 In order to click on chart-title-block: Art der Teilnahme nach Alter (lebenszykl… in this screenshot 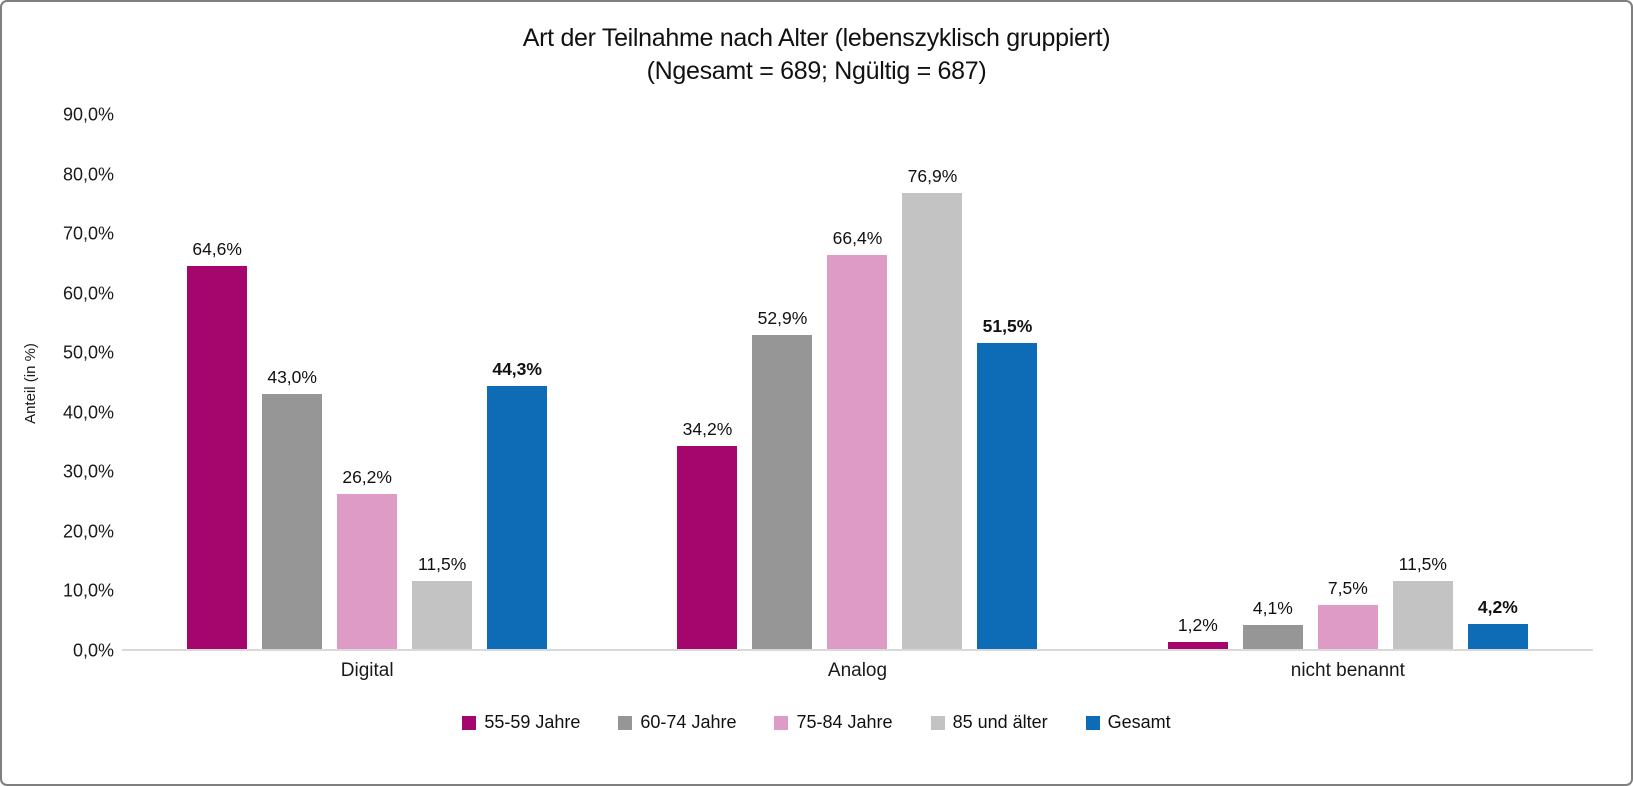, I will do `click(816, 45)`.